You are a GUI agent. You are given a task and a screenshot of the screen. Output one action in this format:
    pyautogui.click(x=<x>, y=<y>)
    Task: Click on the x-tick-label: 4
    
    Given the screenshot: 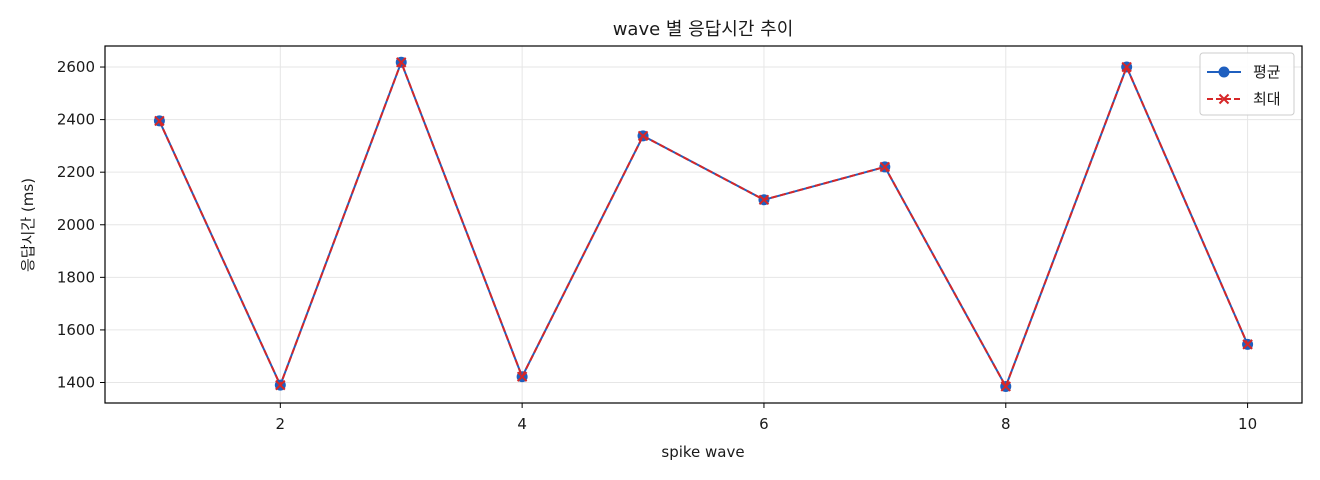 What is the action you would take?
    pyautogui.click(x=522, y=424)
    